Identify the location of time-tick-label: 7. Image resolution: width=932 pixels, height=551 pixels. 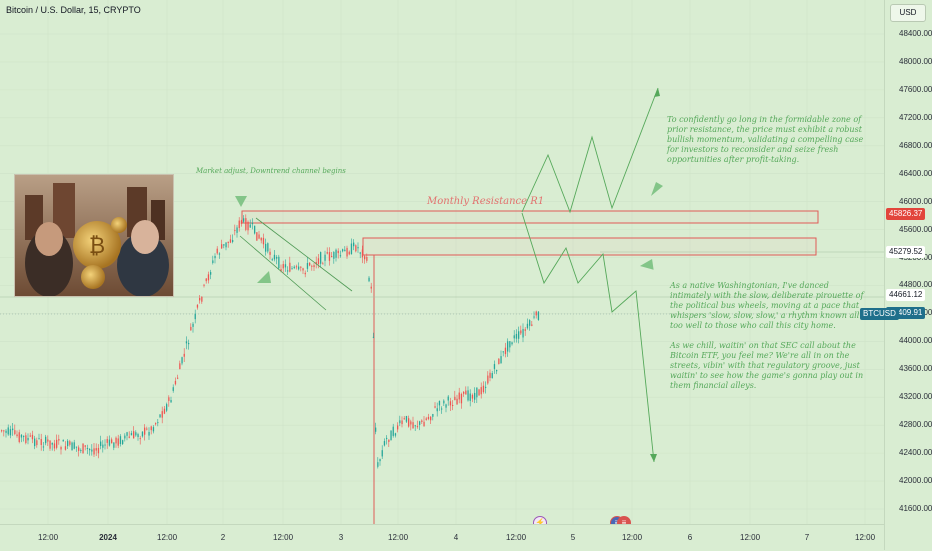
(807, 537).